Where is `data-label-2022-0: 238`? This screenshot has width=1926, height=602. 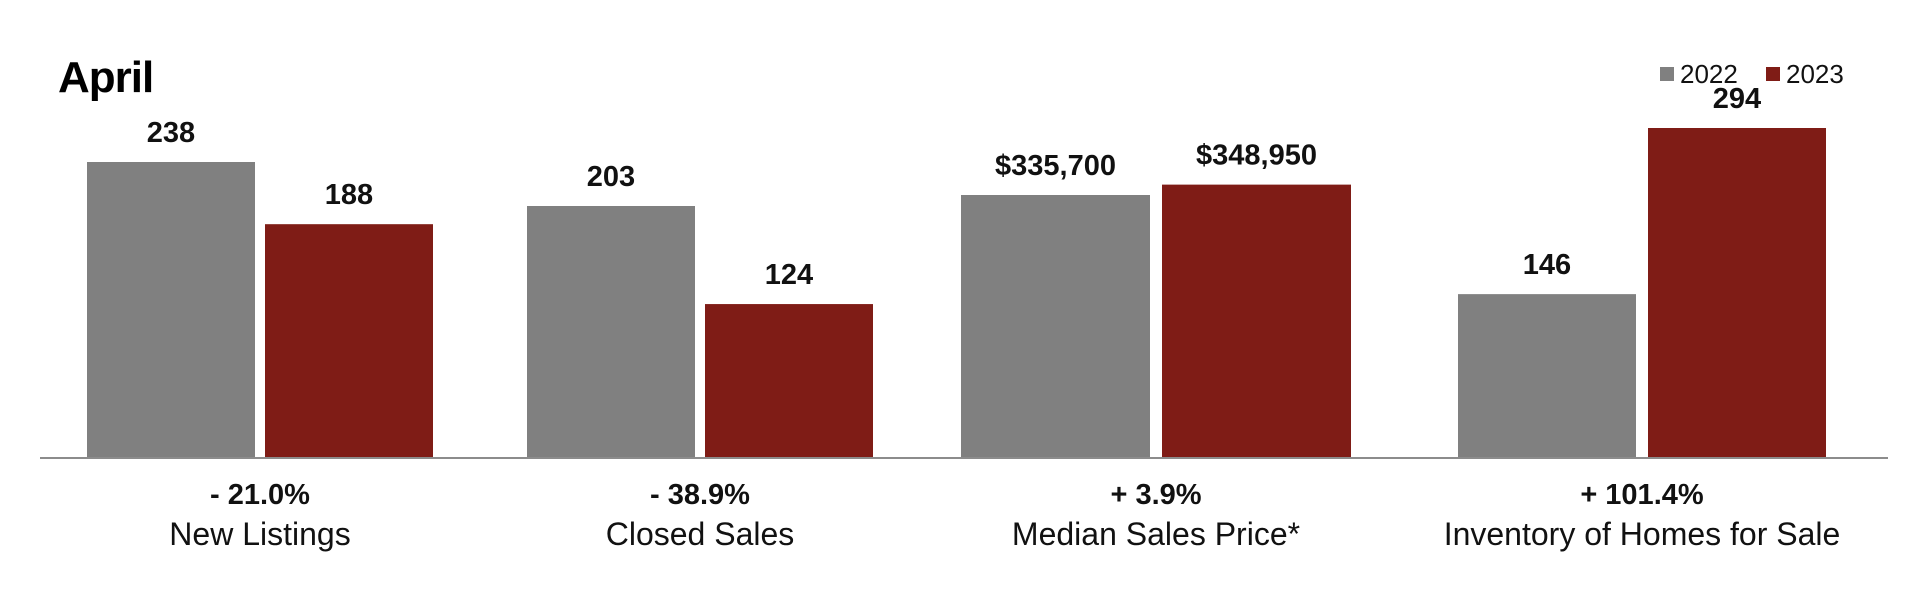 data-label-2022-0: 238 is located at coordinates (171, 133).